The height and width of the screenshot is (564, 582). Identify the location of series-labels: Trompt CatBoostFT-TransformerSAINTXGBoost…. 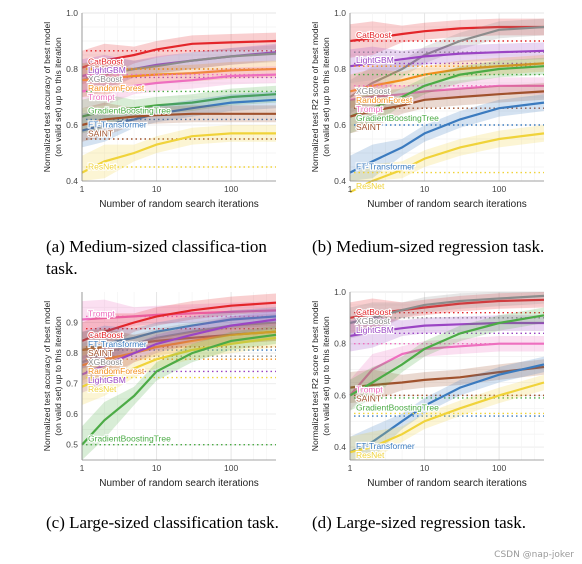
(129, 375).